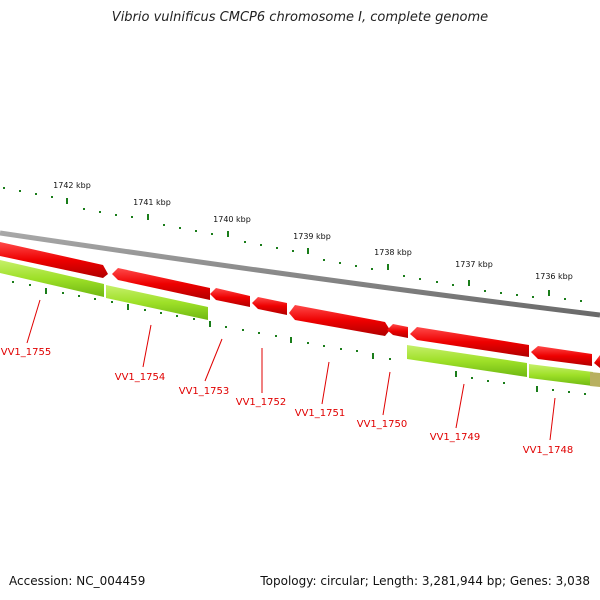  Describe the element at coordinates (77, 581) in the screenshot. I see `accession-text: Accession: NC_004459` at that location.